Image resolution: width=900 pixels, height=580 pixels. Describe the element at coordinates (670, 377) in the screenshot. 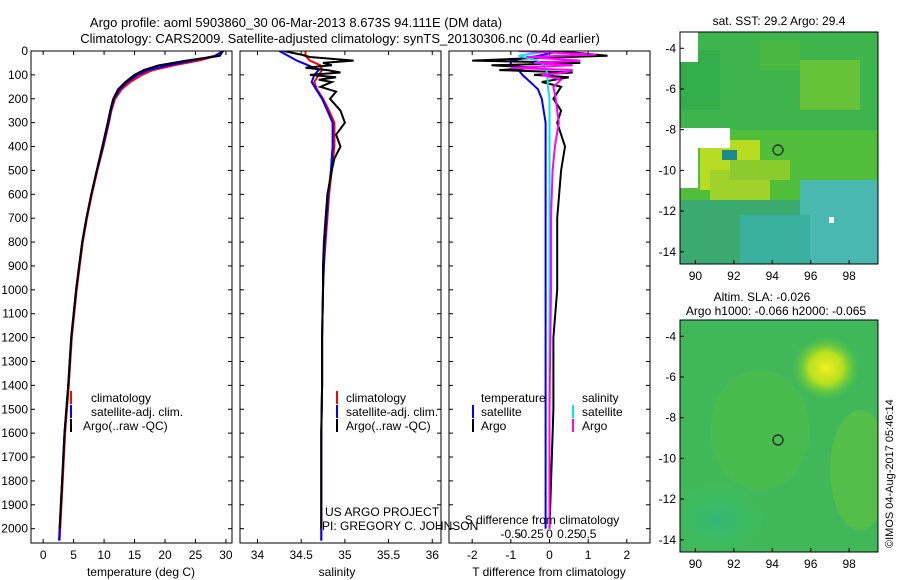

I see `map-y-tick-label: -6` at that location.